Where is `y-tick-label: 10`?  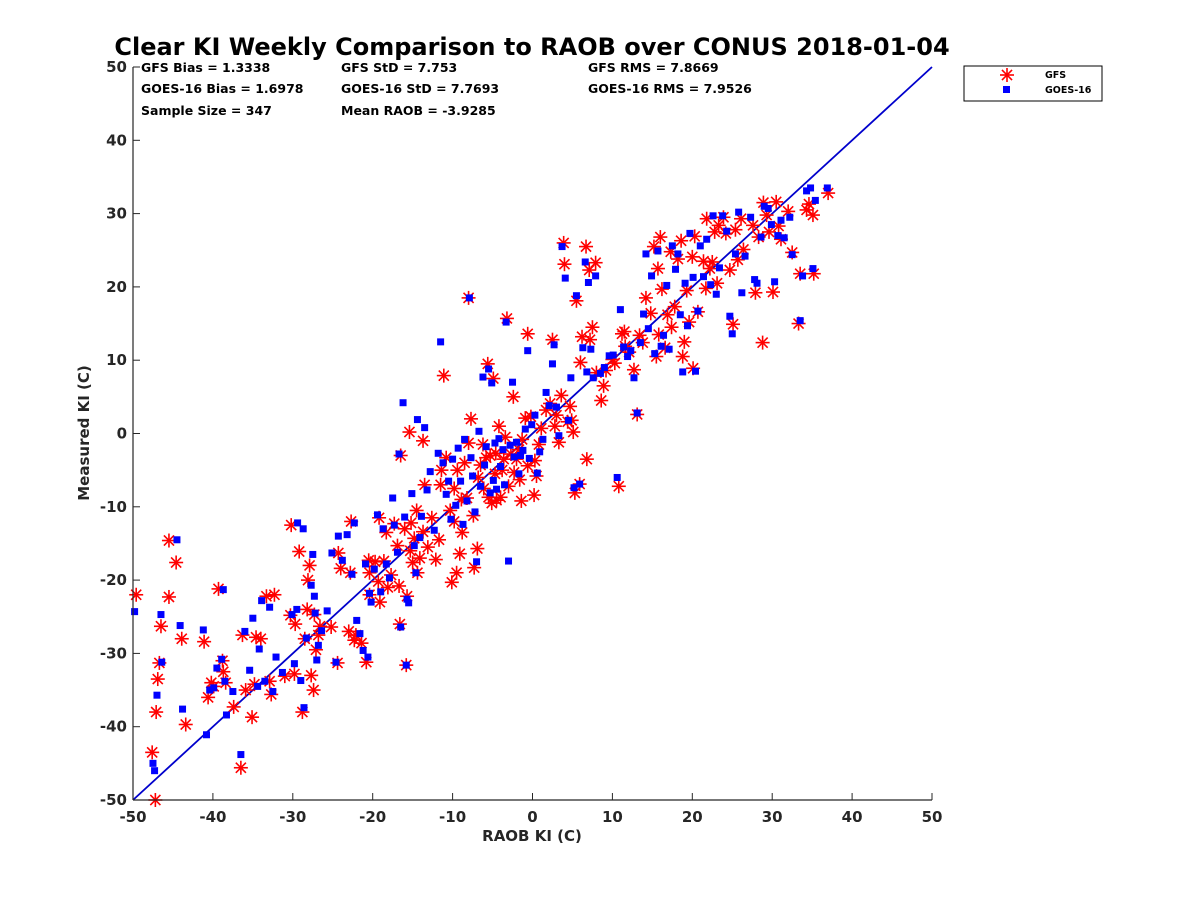 y-tick-label: 10 is located at coordinates (116, 360).